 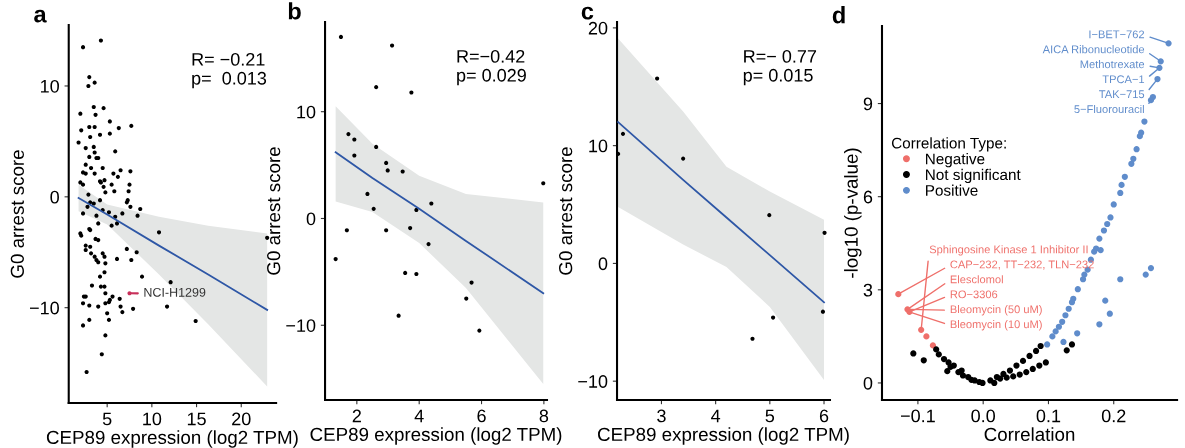 I want to click on legend-label: Not significant, so click(x=973, y=176).